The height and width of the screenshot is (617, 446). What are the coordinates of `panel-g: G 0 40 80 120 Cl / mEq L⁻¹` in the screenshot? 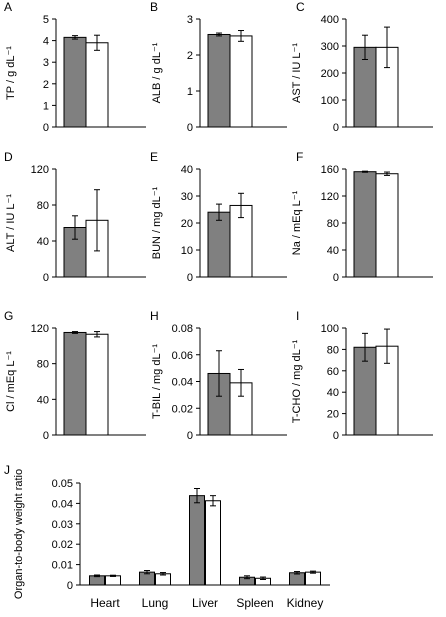 It's located at (75, 375).